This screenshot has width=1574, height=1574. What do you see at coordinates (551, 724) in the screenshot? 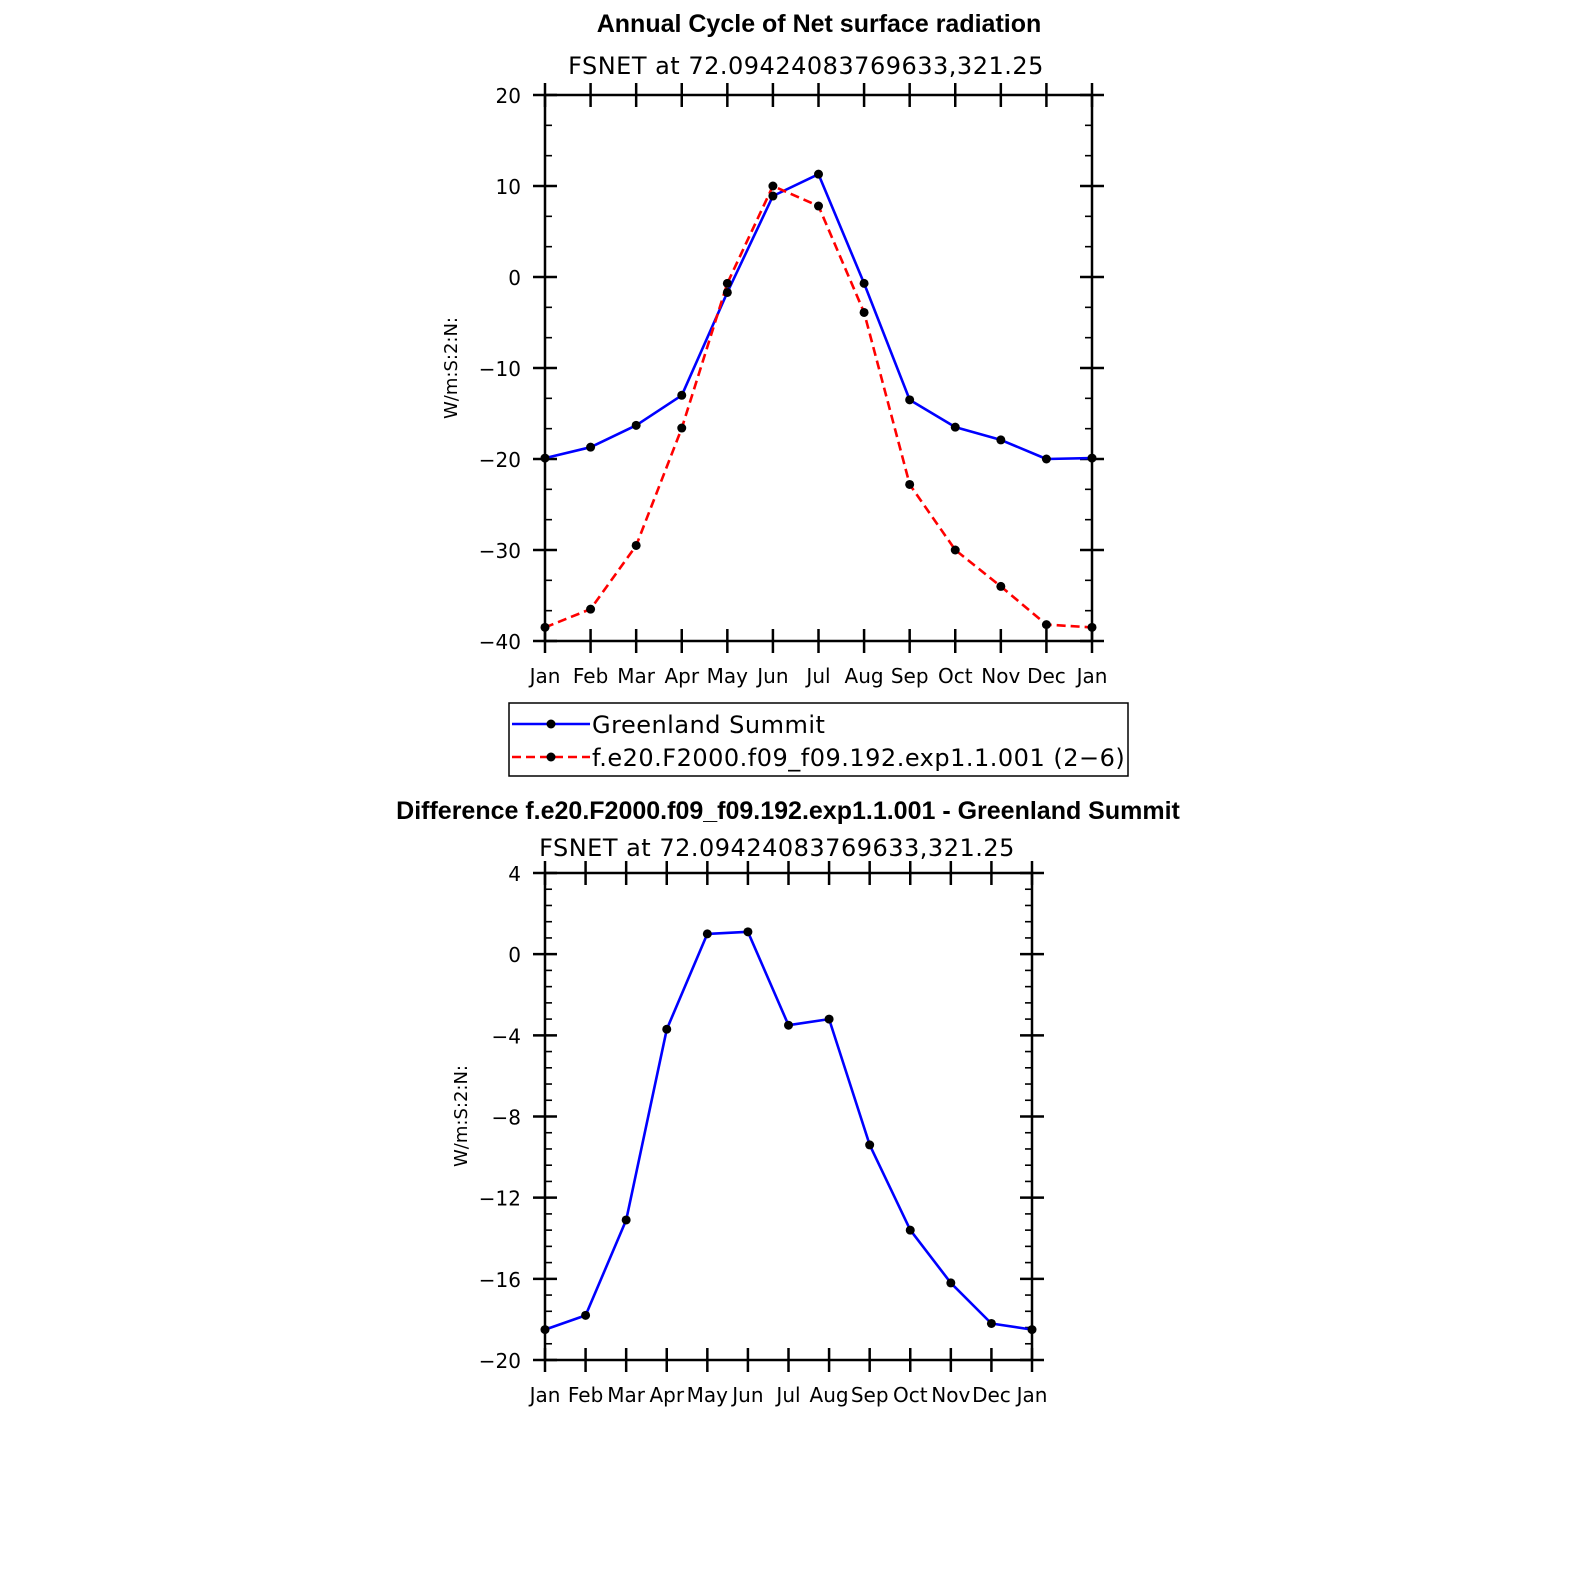
I see `legend-marker-greenland-summit` at bounding box center [551, 724].